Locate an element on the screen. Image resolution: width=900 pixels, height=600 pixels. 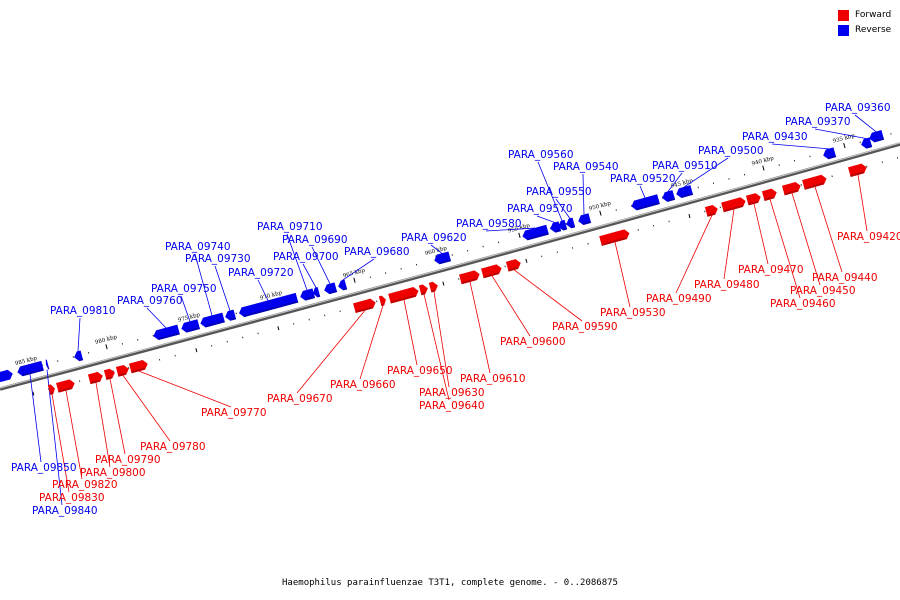
gene-label: PARA_09530 is located at coordinates (633, 313).